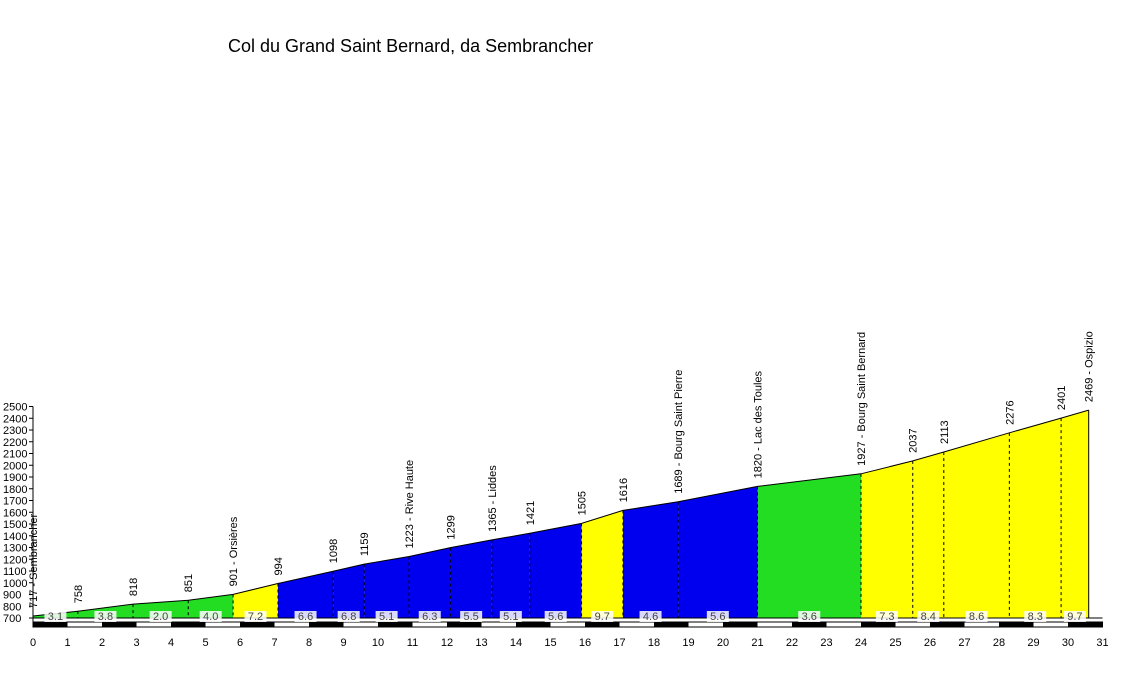 The height and width of the screenshot is (673, 1137). Describe the element at coordinates (914, 440) in the screenshot. I see `point-label: 2037` at that location.